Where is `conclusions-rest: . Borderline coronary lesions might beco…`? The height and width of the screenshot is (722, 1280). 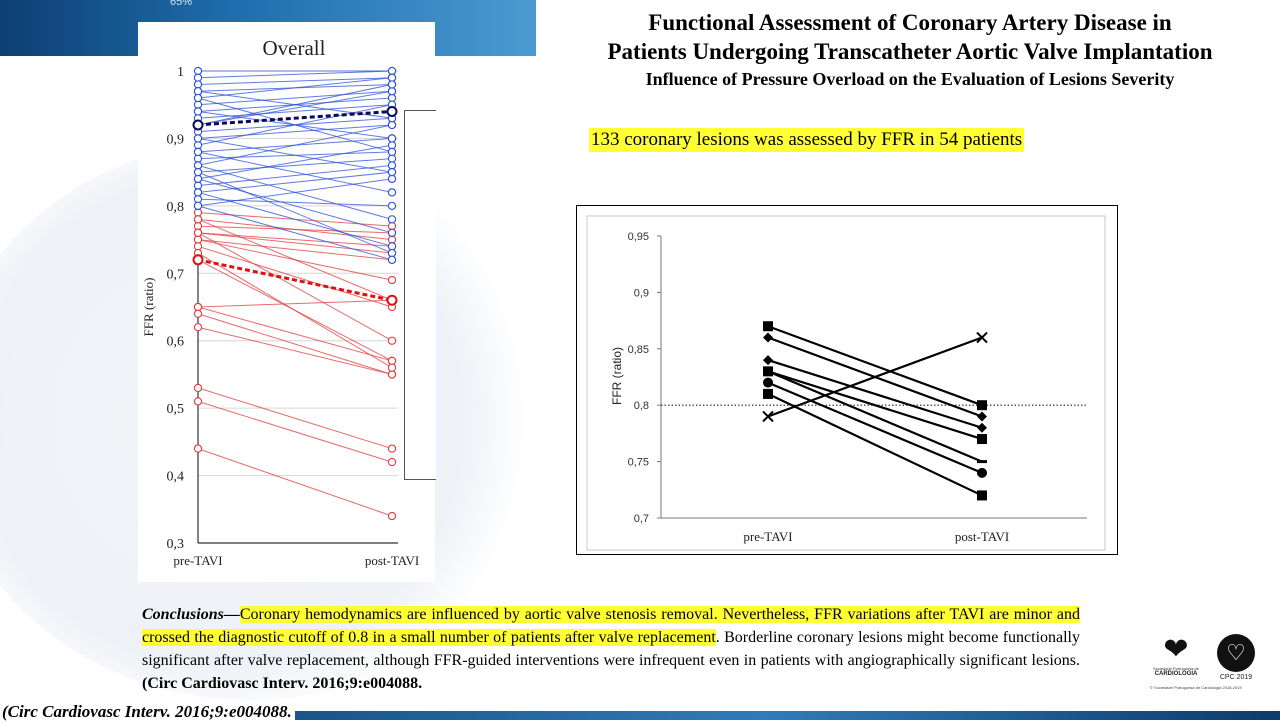 conclusions-rest: . Borderline coronary lesions might beco… is located at coordinates (611, 649).